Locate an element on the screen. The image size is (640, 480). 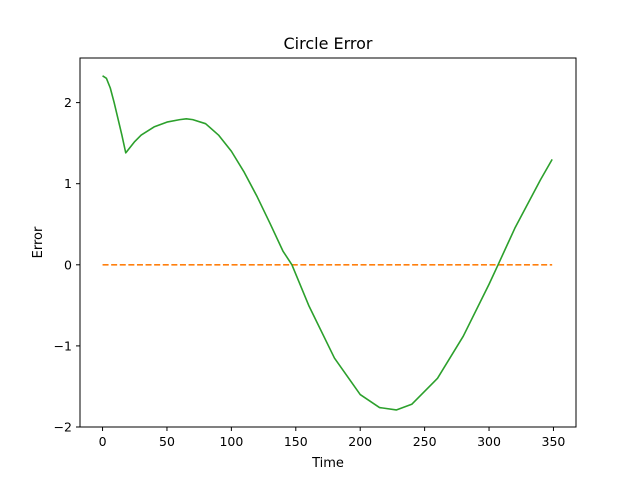
x-tick-label: 200 is located at coordinates (360, 441).